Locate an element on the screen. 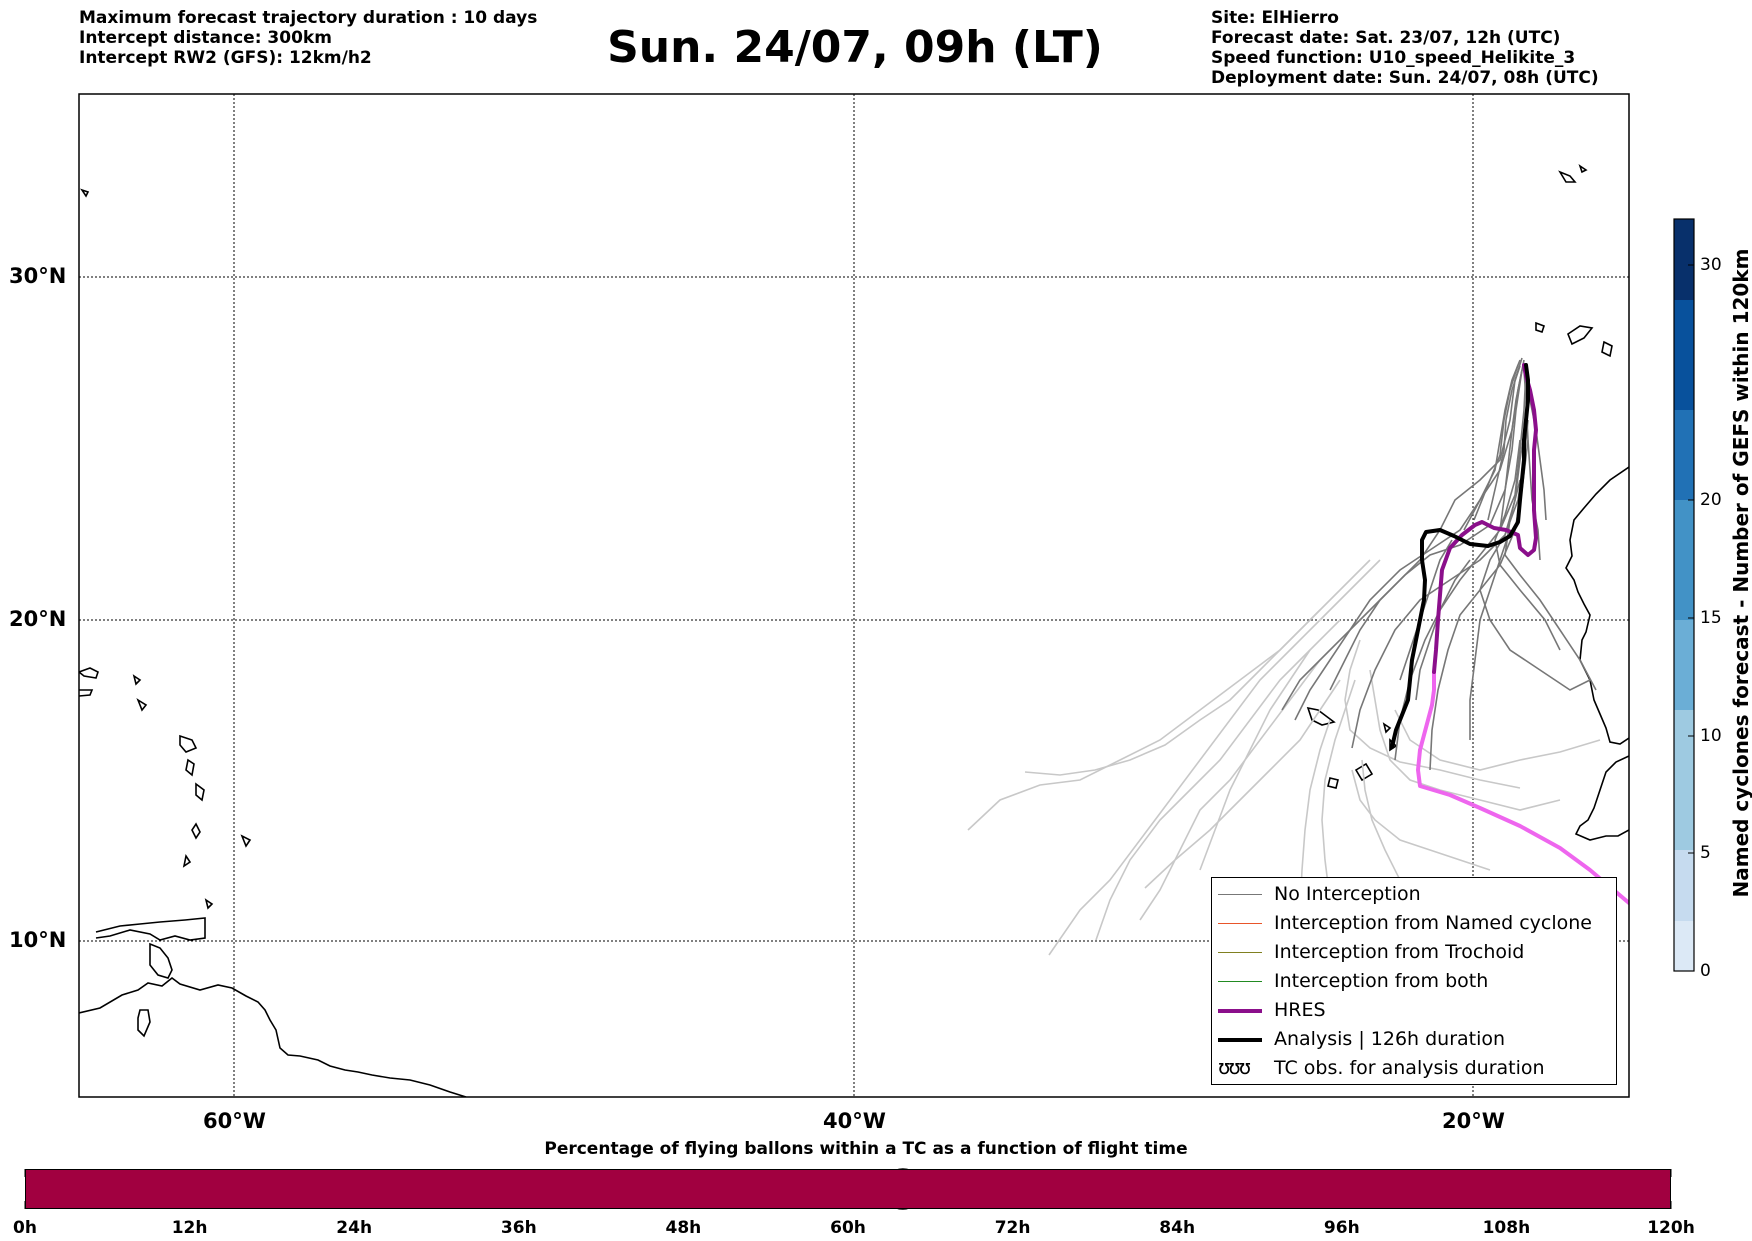 The width and height of the screenshot is (1752, 1241). legend-label: Interception from both is located at coordinates (1381, 981).